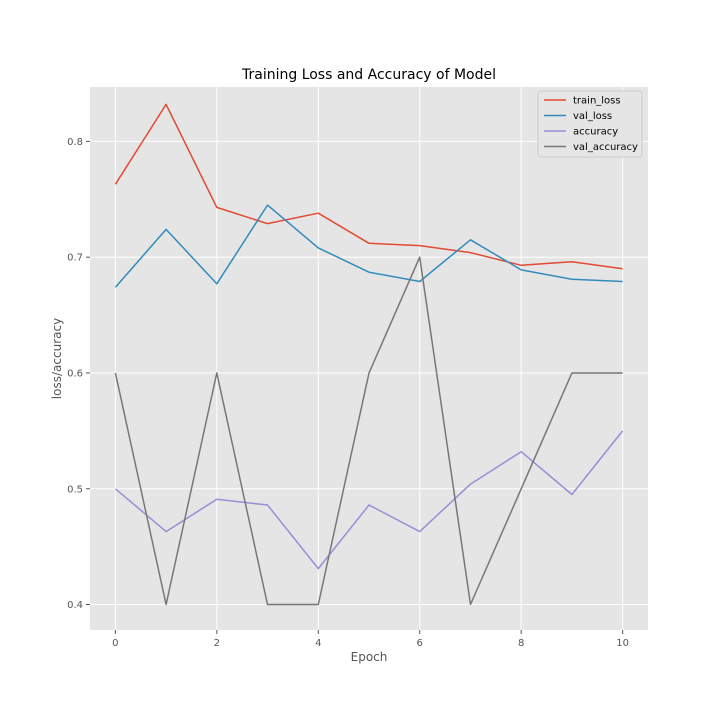 The height and width of the screenshot is (720, 720). Describe the element at coordinates (115, 643) in the screenshot. I see `x-tick-label: 0` at that location.